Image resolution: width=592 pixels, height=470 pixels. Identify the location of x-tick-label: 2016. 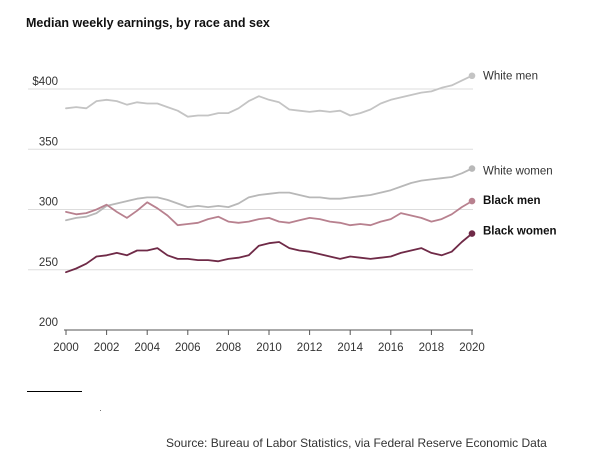
(391, 348).